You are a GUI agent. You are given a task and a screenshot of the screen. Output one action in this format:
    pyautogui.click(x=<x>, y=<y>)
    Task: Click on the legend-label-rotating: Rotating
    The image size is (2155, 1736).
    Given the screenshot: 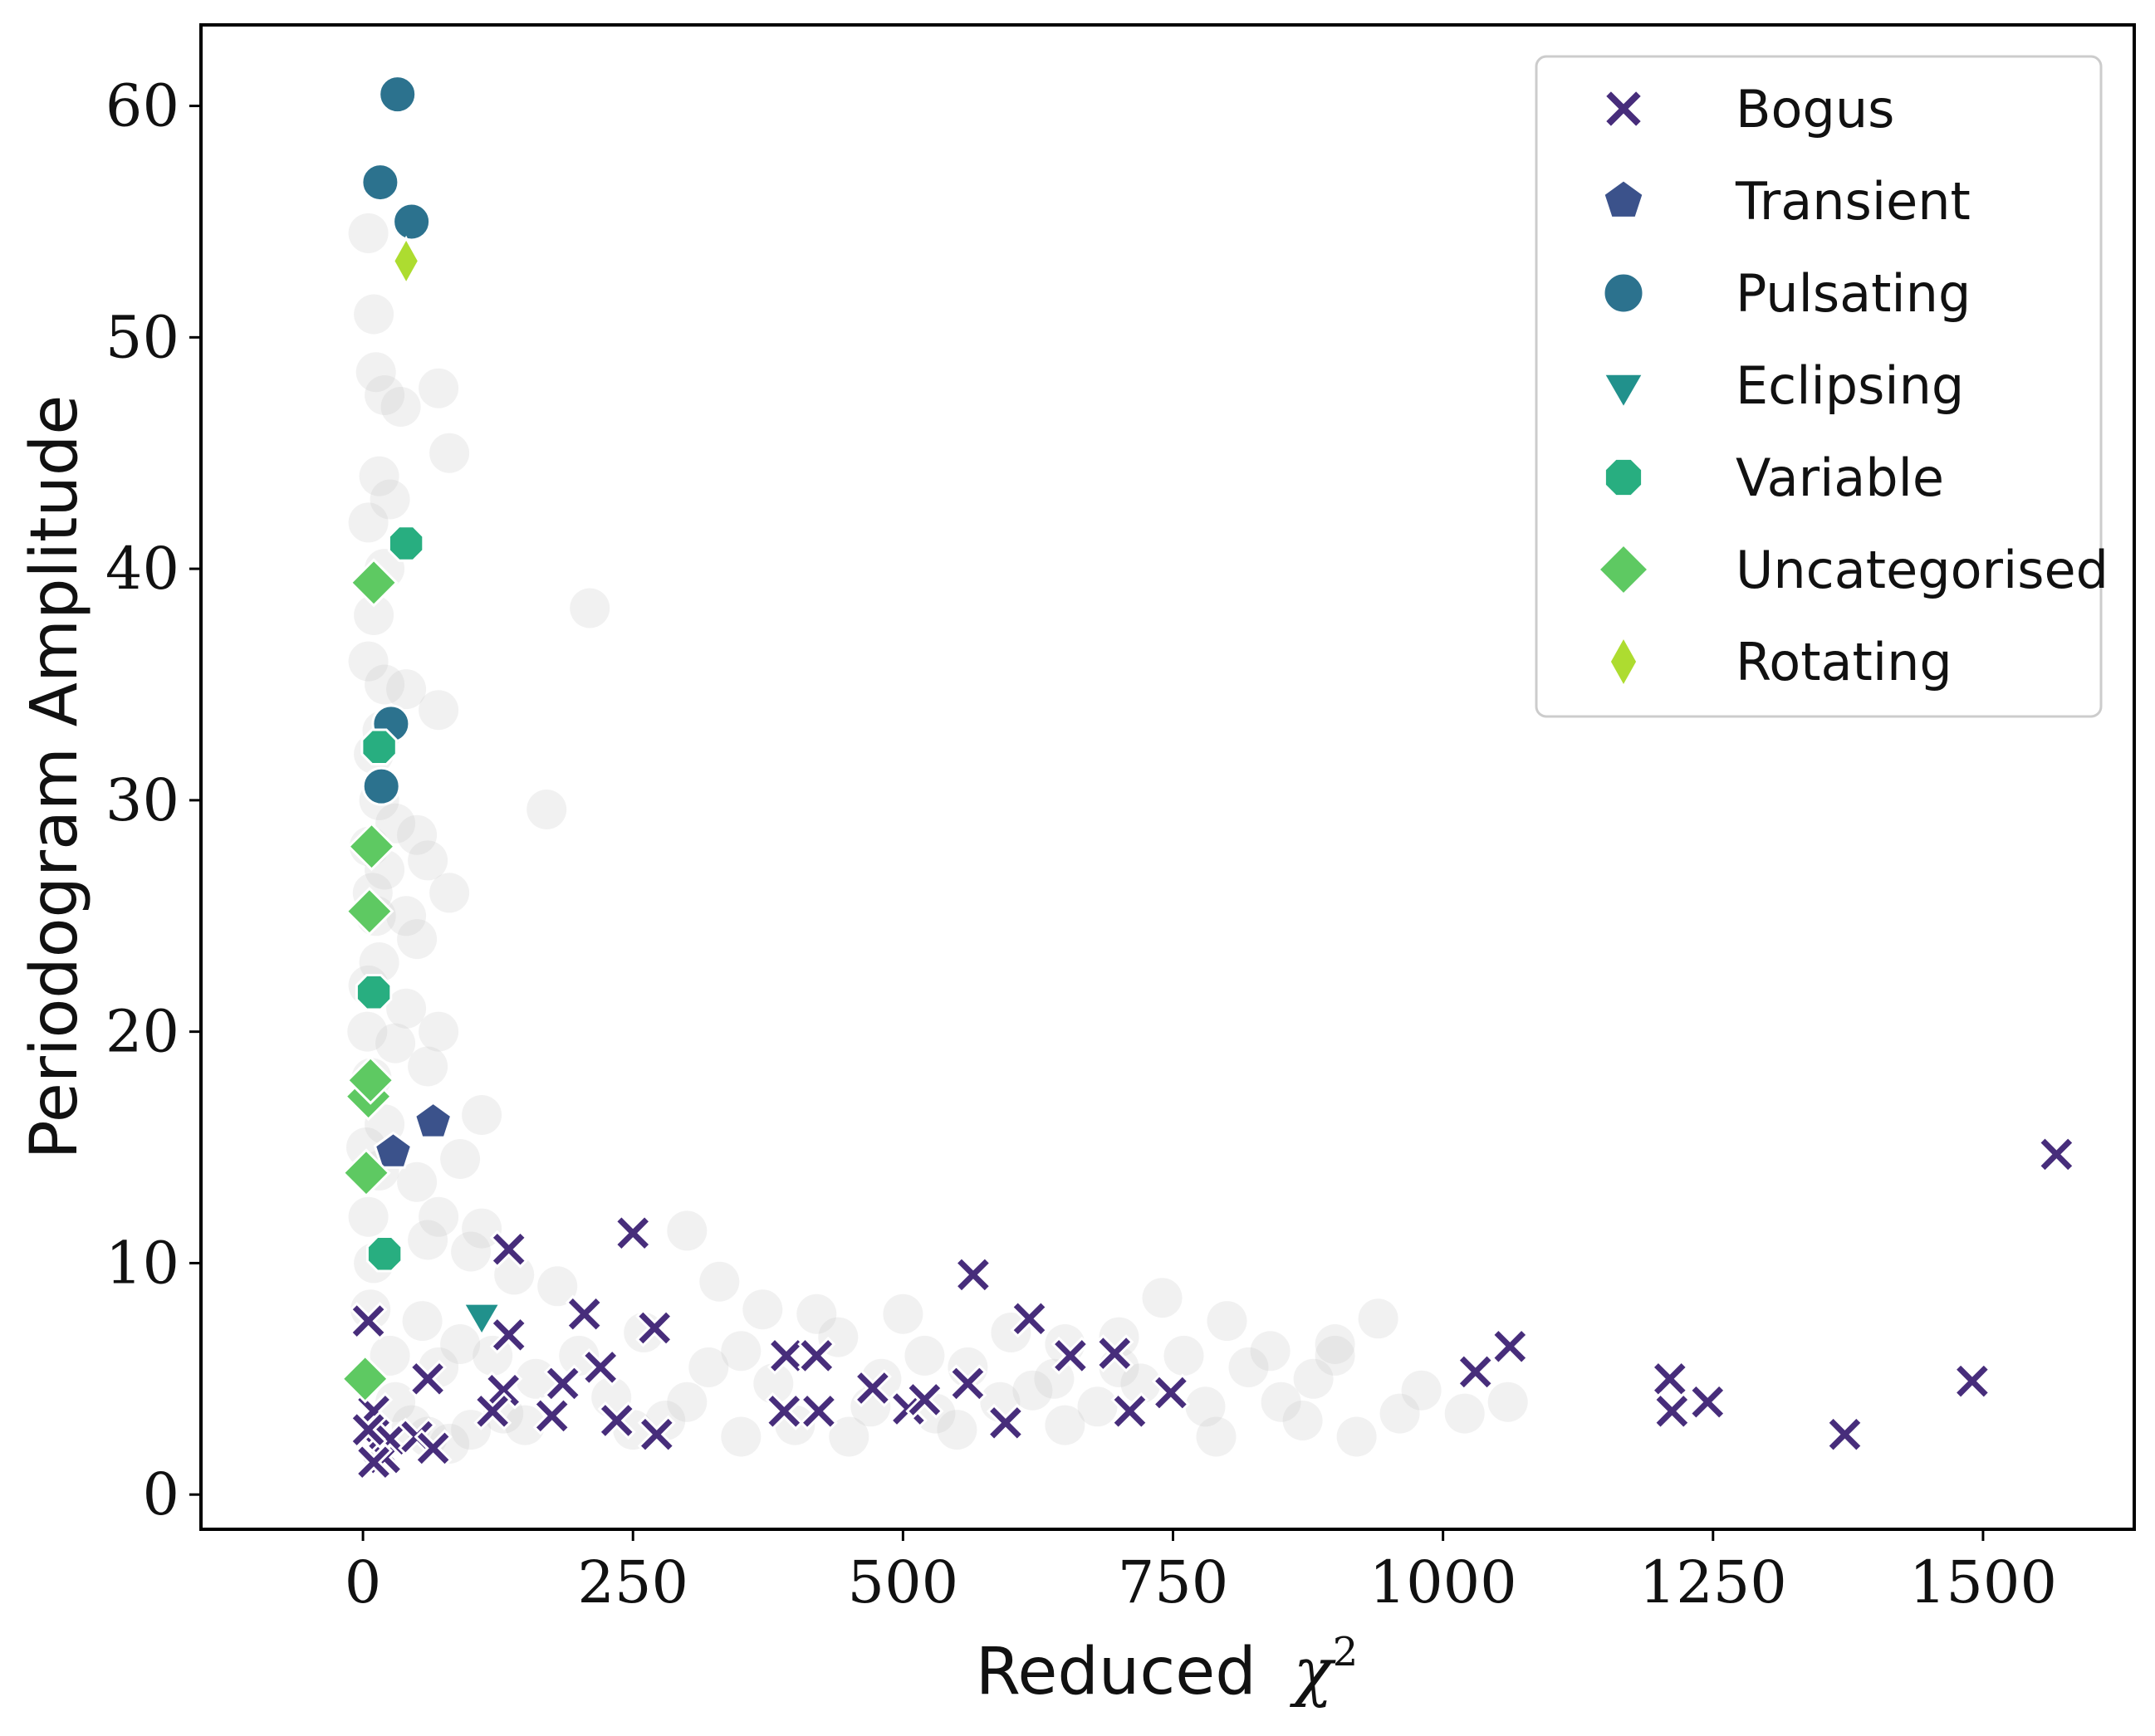 What is the action you would take?
    pyautogui.click(x=1844, y=662)
    